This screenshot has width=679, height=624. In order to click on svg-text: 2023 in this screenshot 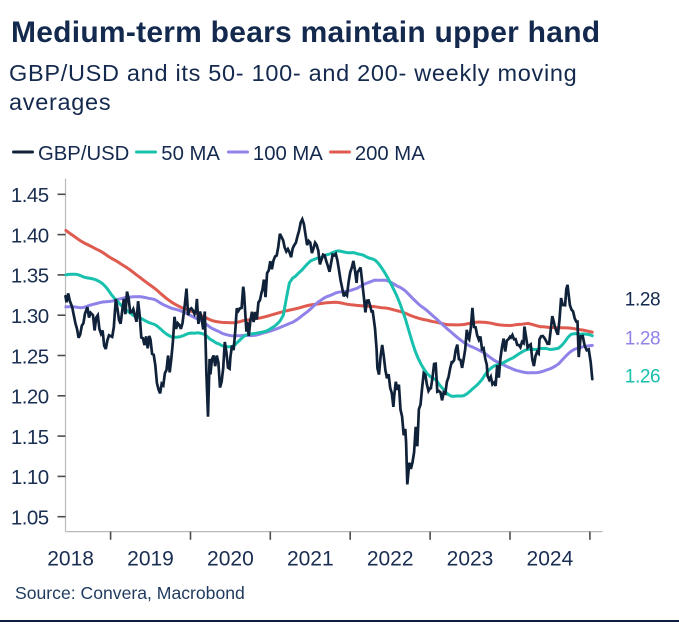, I will do `click(470, 559)`.